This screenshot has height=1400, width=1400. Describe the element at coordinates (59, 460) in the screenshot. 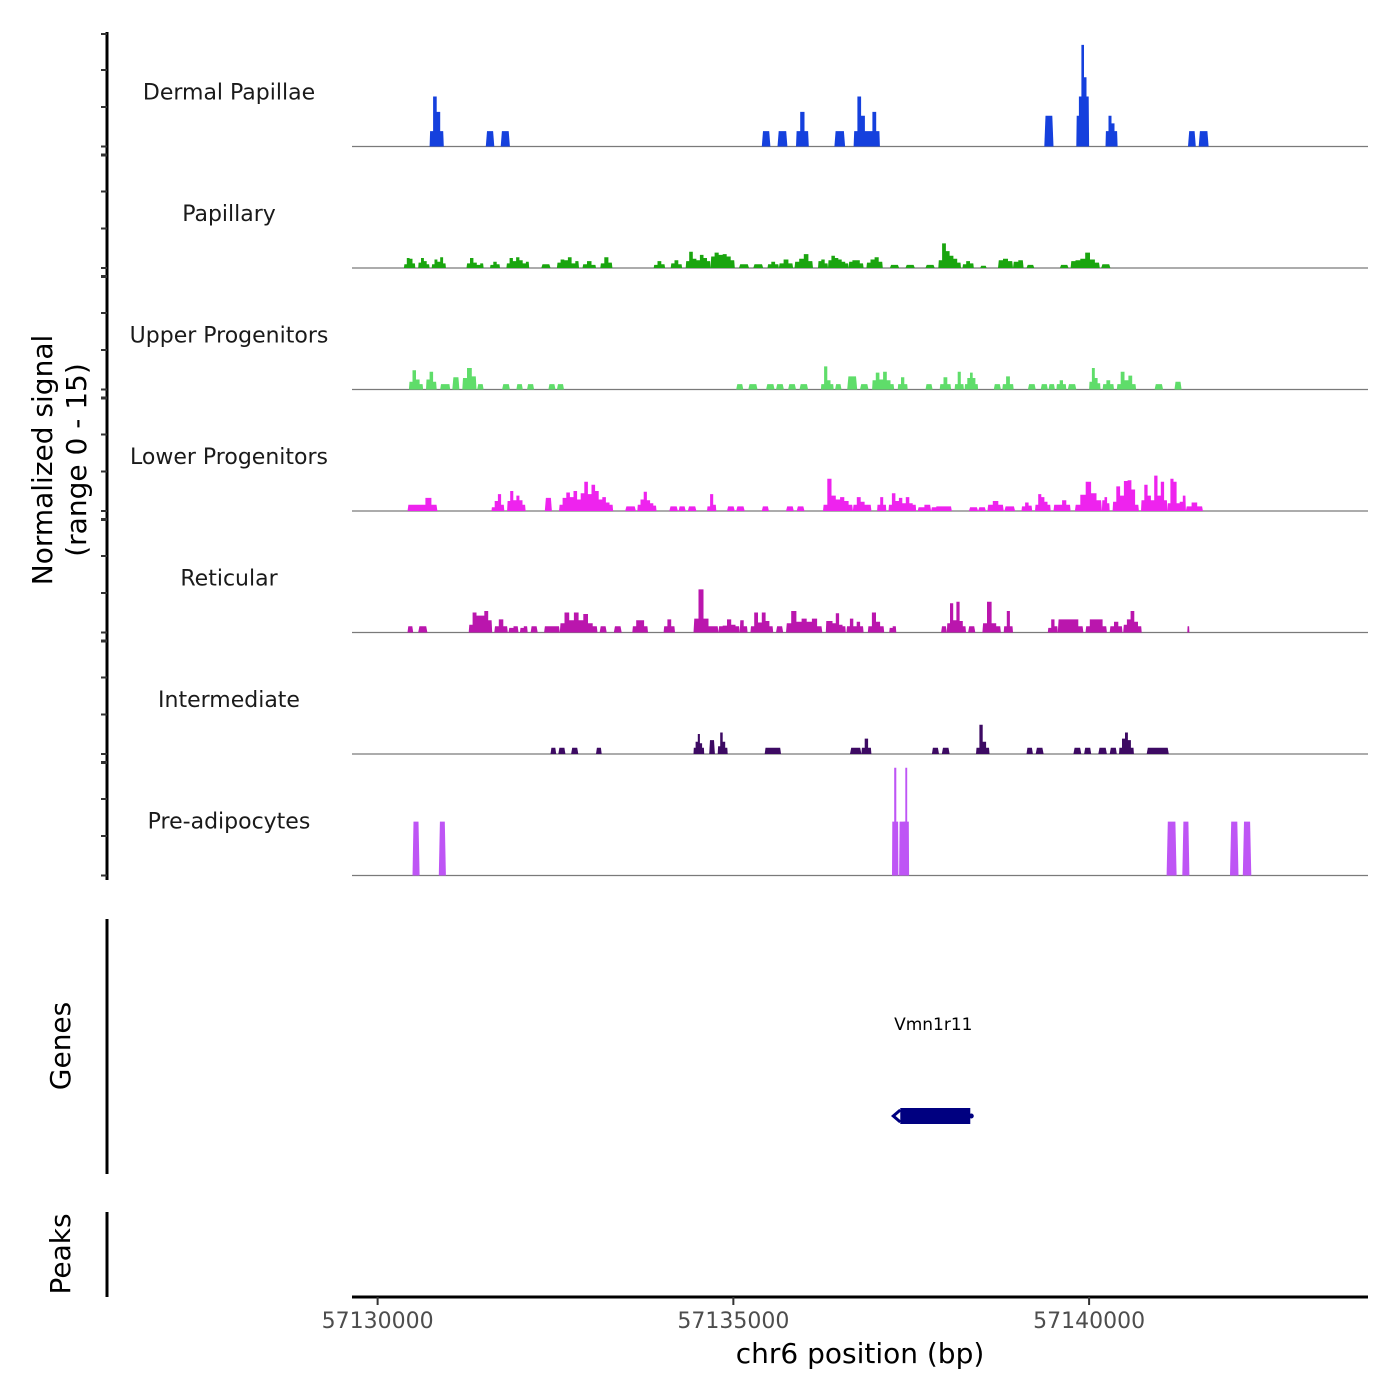

I see `y-axis-title: Normalized signal (range 0 - 15)` at that location.